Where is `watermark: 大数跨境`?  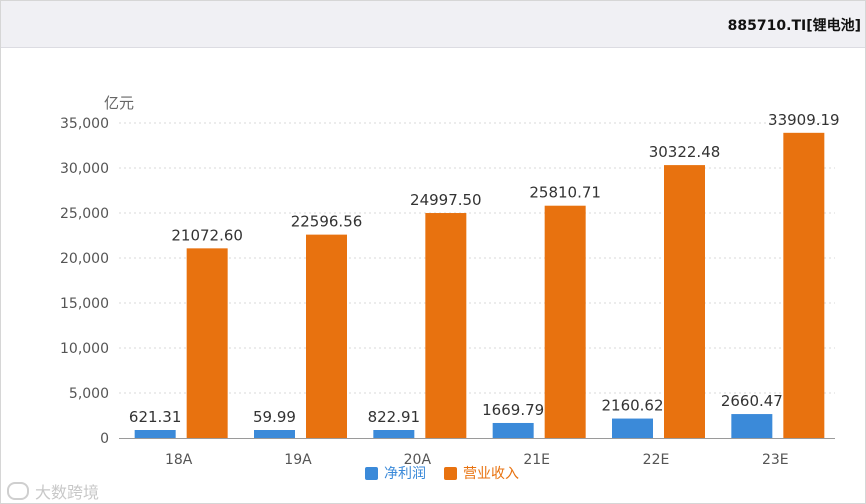 watermark: 大数跨境 is located at coordinates (53, 491).